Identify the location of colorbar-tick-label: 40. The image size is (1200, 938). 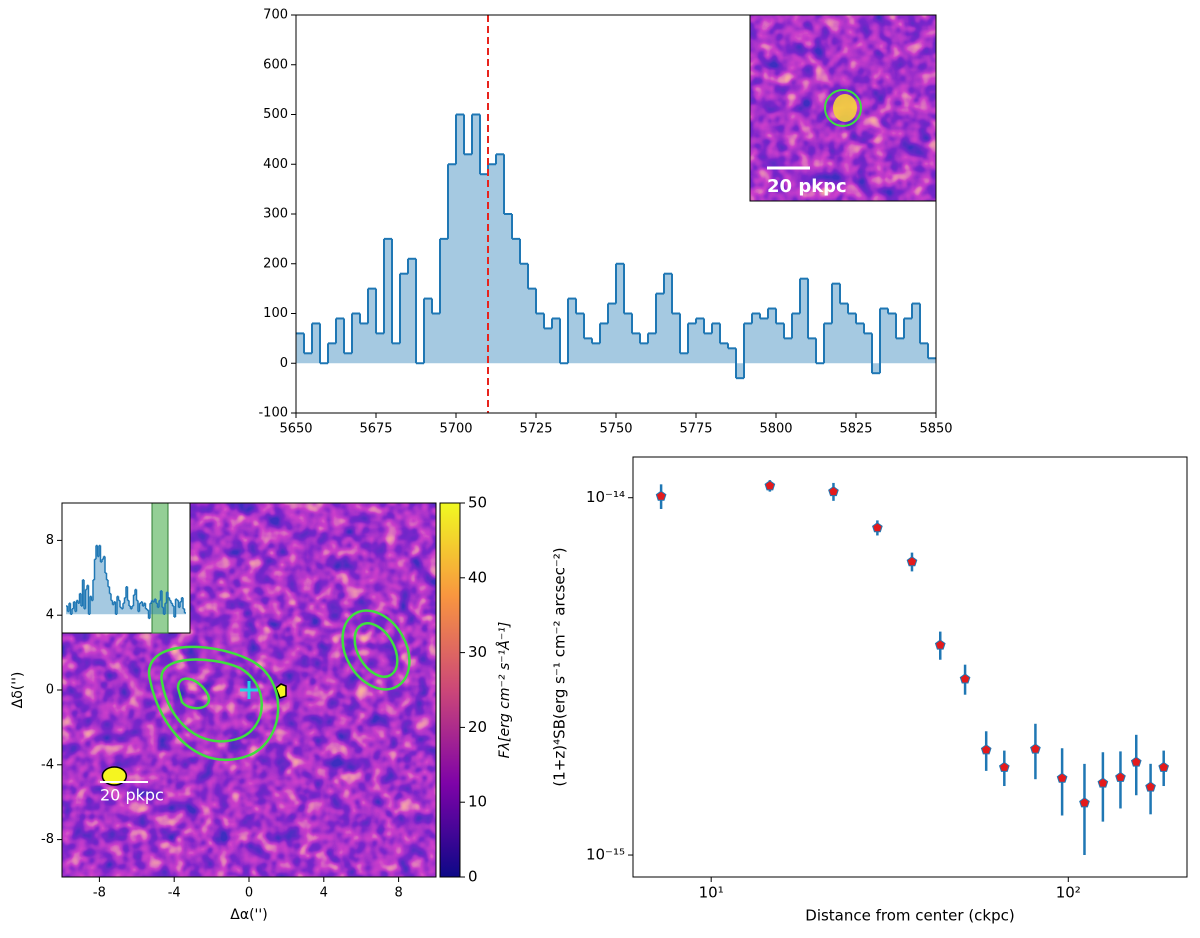
(477, 577).